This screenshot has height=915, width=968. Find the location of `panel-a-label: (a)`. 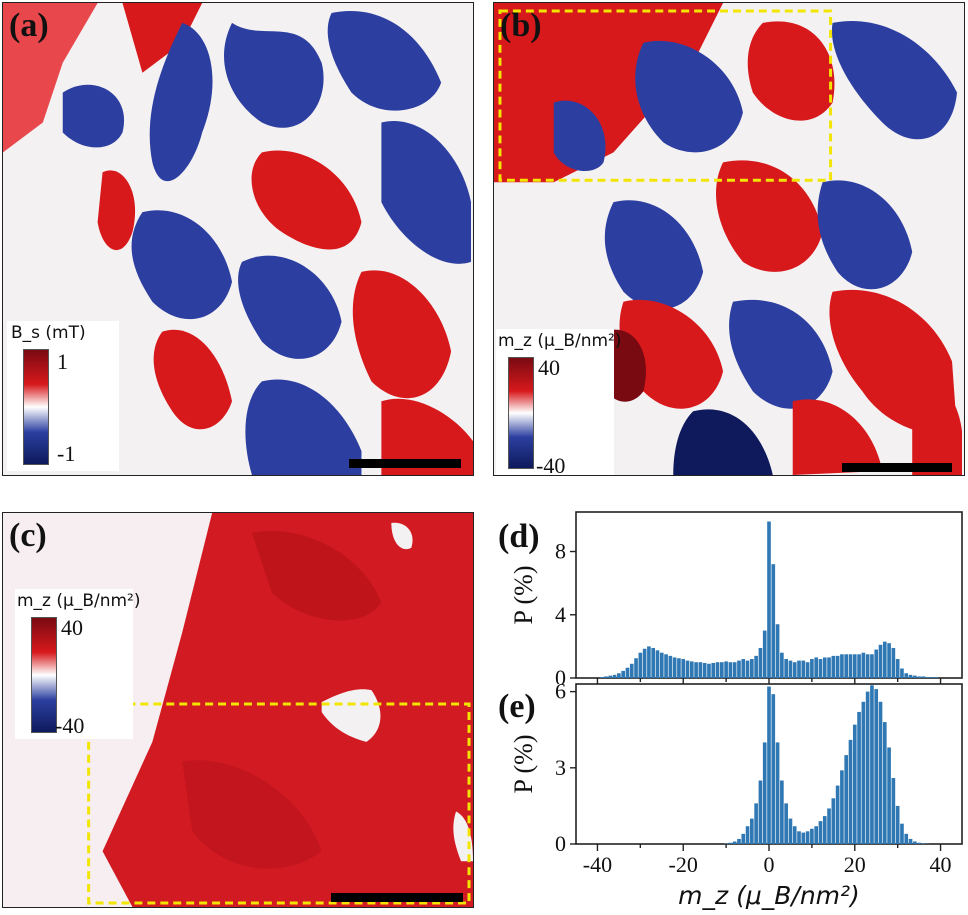

panel-a-label: (a) is located at coordinates (29, 26).